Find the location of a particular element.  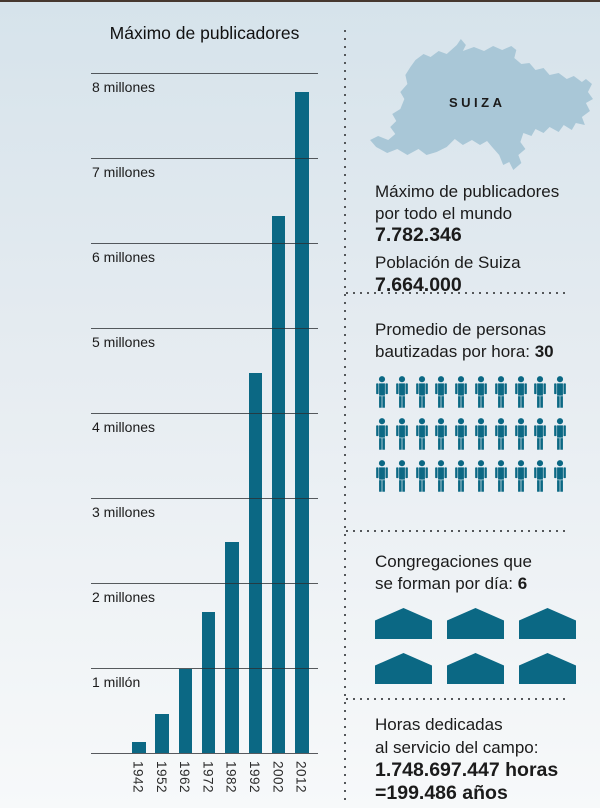

x-axis-year-label: 1962 is located at coordinates (185, 777).